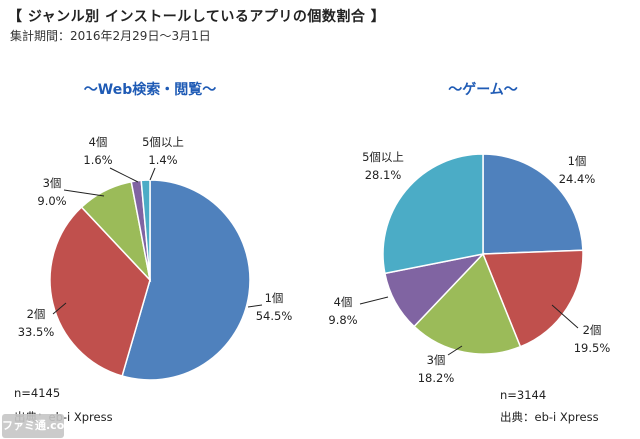 This screenshot has height=439, width=640. Describe the element at coordinates (36, 332) in the screenshot. I see `slice-value-label: 33.5%` at that location.